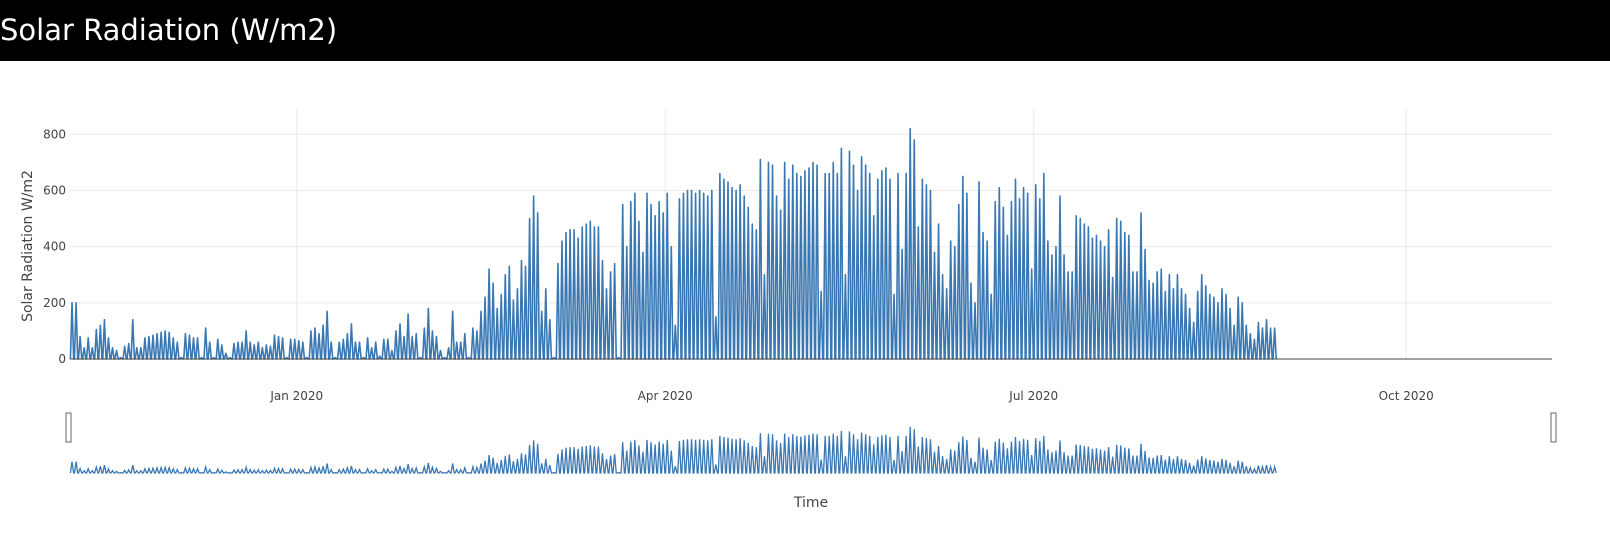  What do you see at coordinates (62, 359) in the screenshot?
I see `y-tick-label: 0` at bounding box center [62, 359].